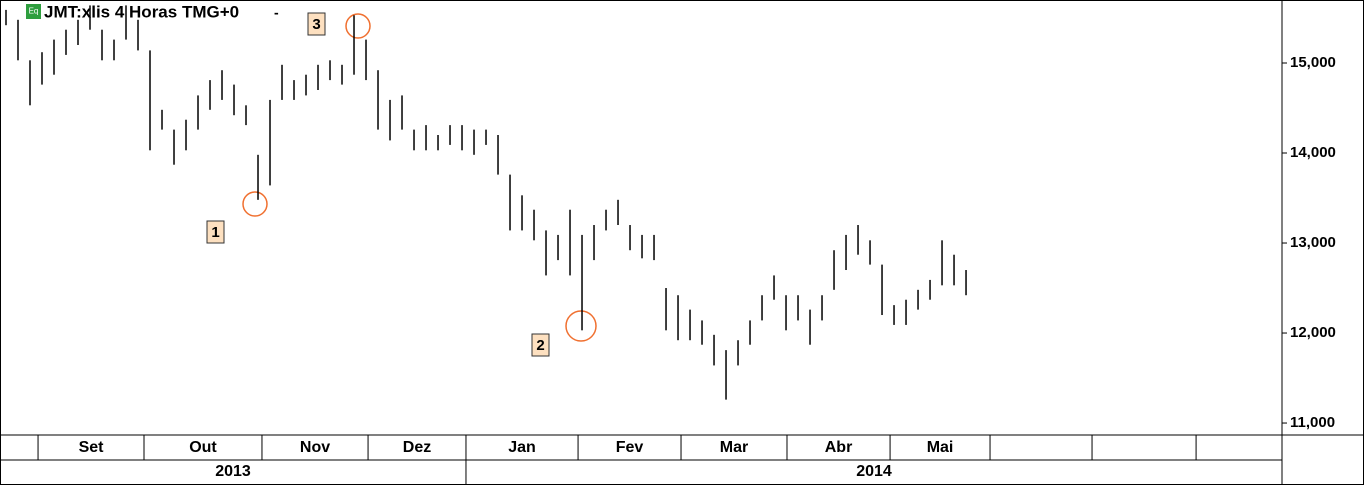 The width and height of the screenshot is (1364, 485). Describe the element at coordinates (734, 447) in the screenshot. I see `x-tick-label: Mar` at that location.